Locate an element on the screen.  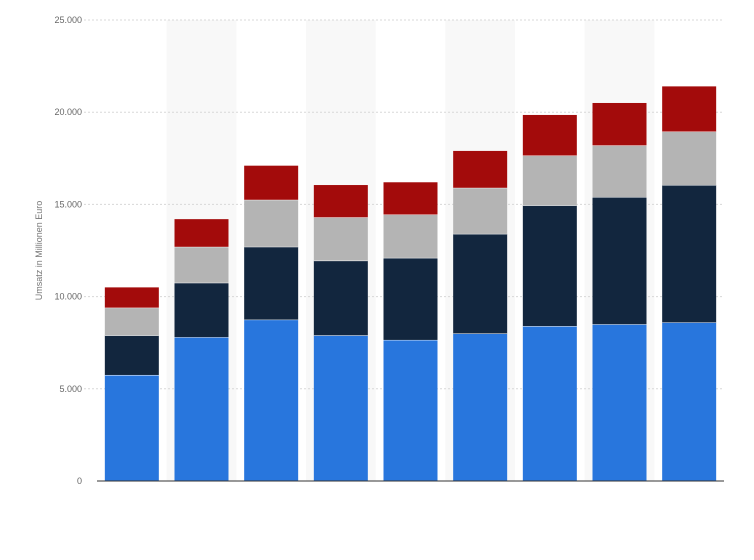
y-tick-label: 20.000 is located at coordinates (68, 112).